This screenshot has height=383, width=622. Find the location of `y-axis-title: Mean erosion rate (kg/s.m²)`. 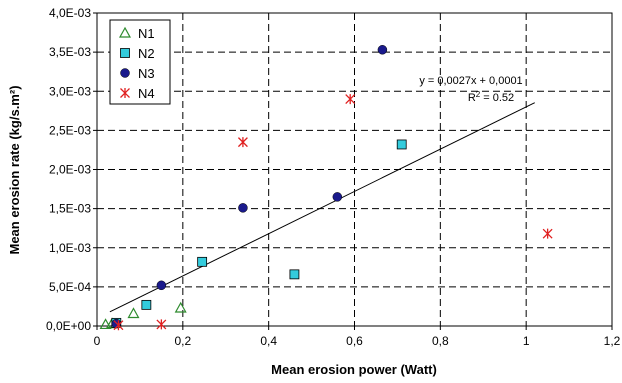

y-axis-title: Mean erosion rate (kg/s.m²) is located at coordinates (14, 169).